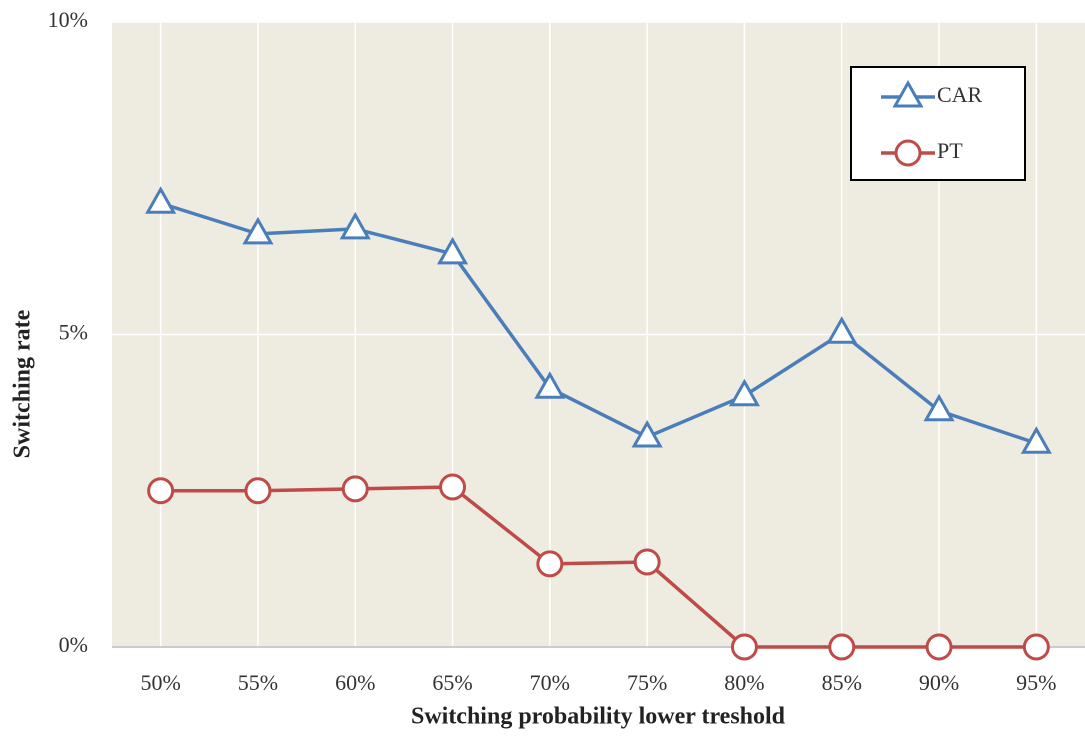 This screenshot has height=738, width=1085. I want to click on legend: CAR PT, so click(938, 123).